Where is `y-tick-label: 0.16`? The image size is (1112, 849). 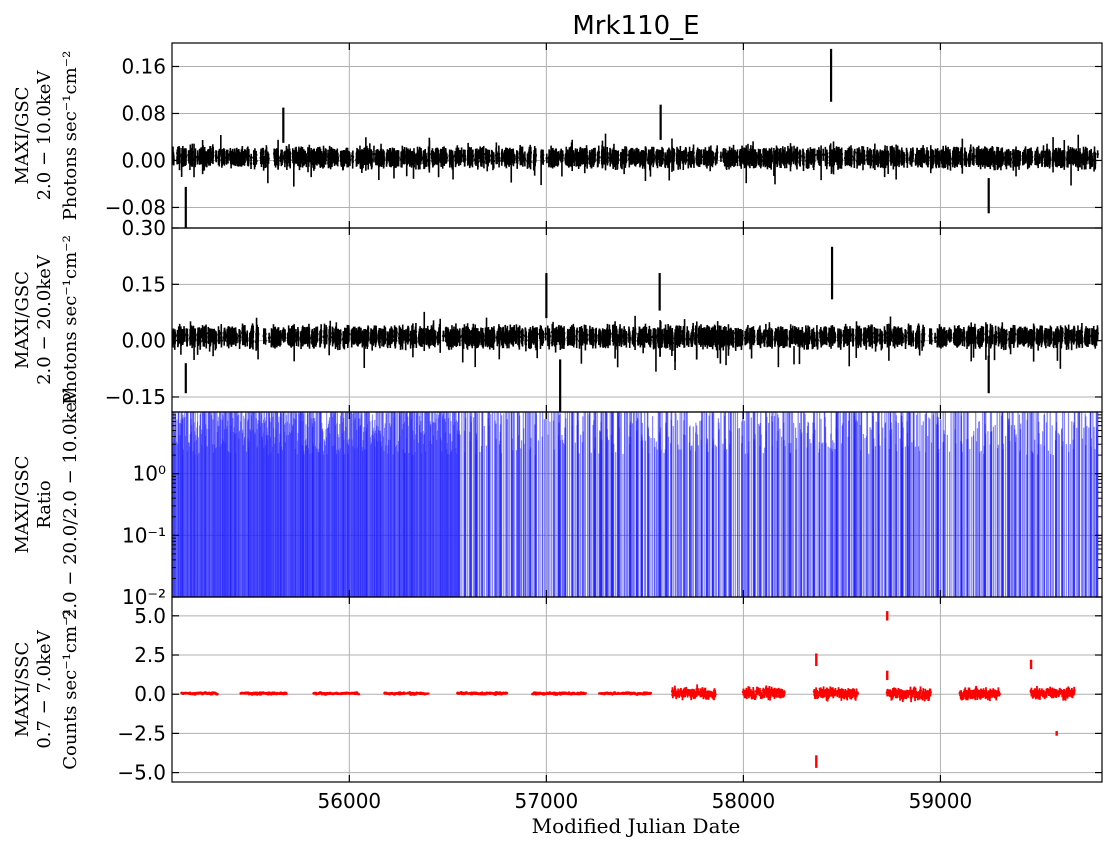 y-tick-label: 0.16 is located at coordinates (143, 66).